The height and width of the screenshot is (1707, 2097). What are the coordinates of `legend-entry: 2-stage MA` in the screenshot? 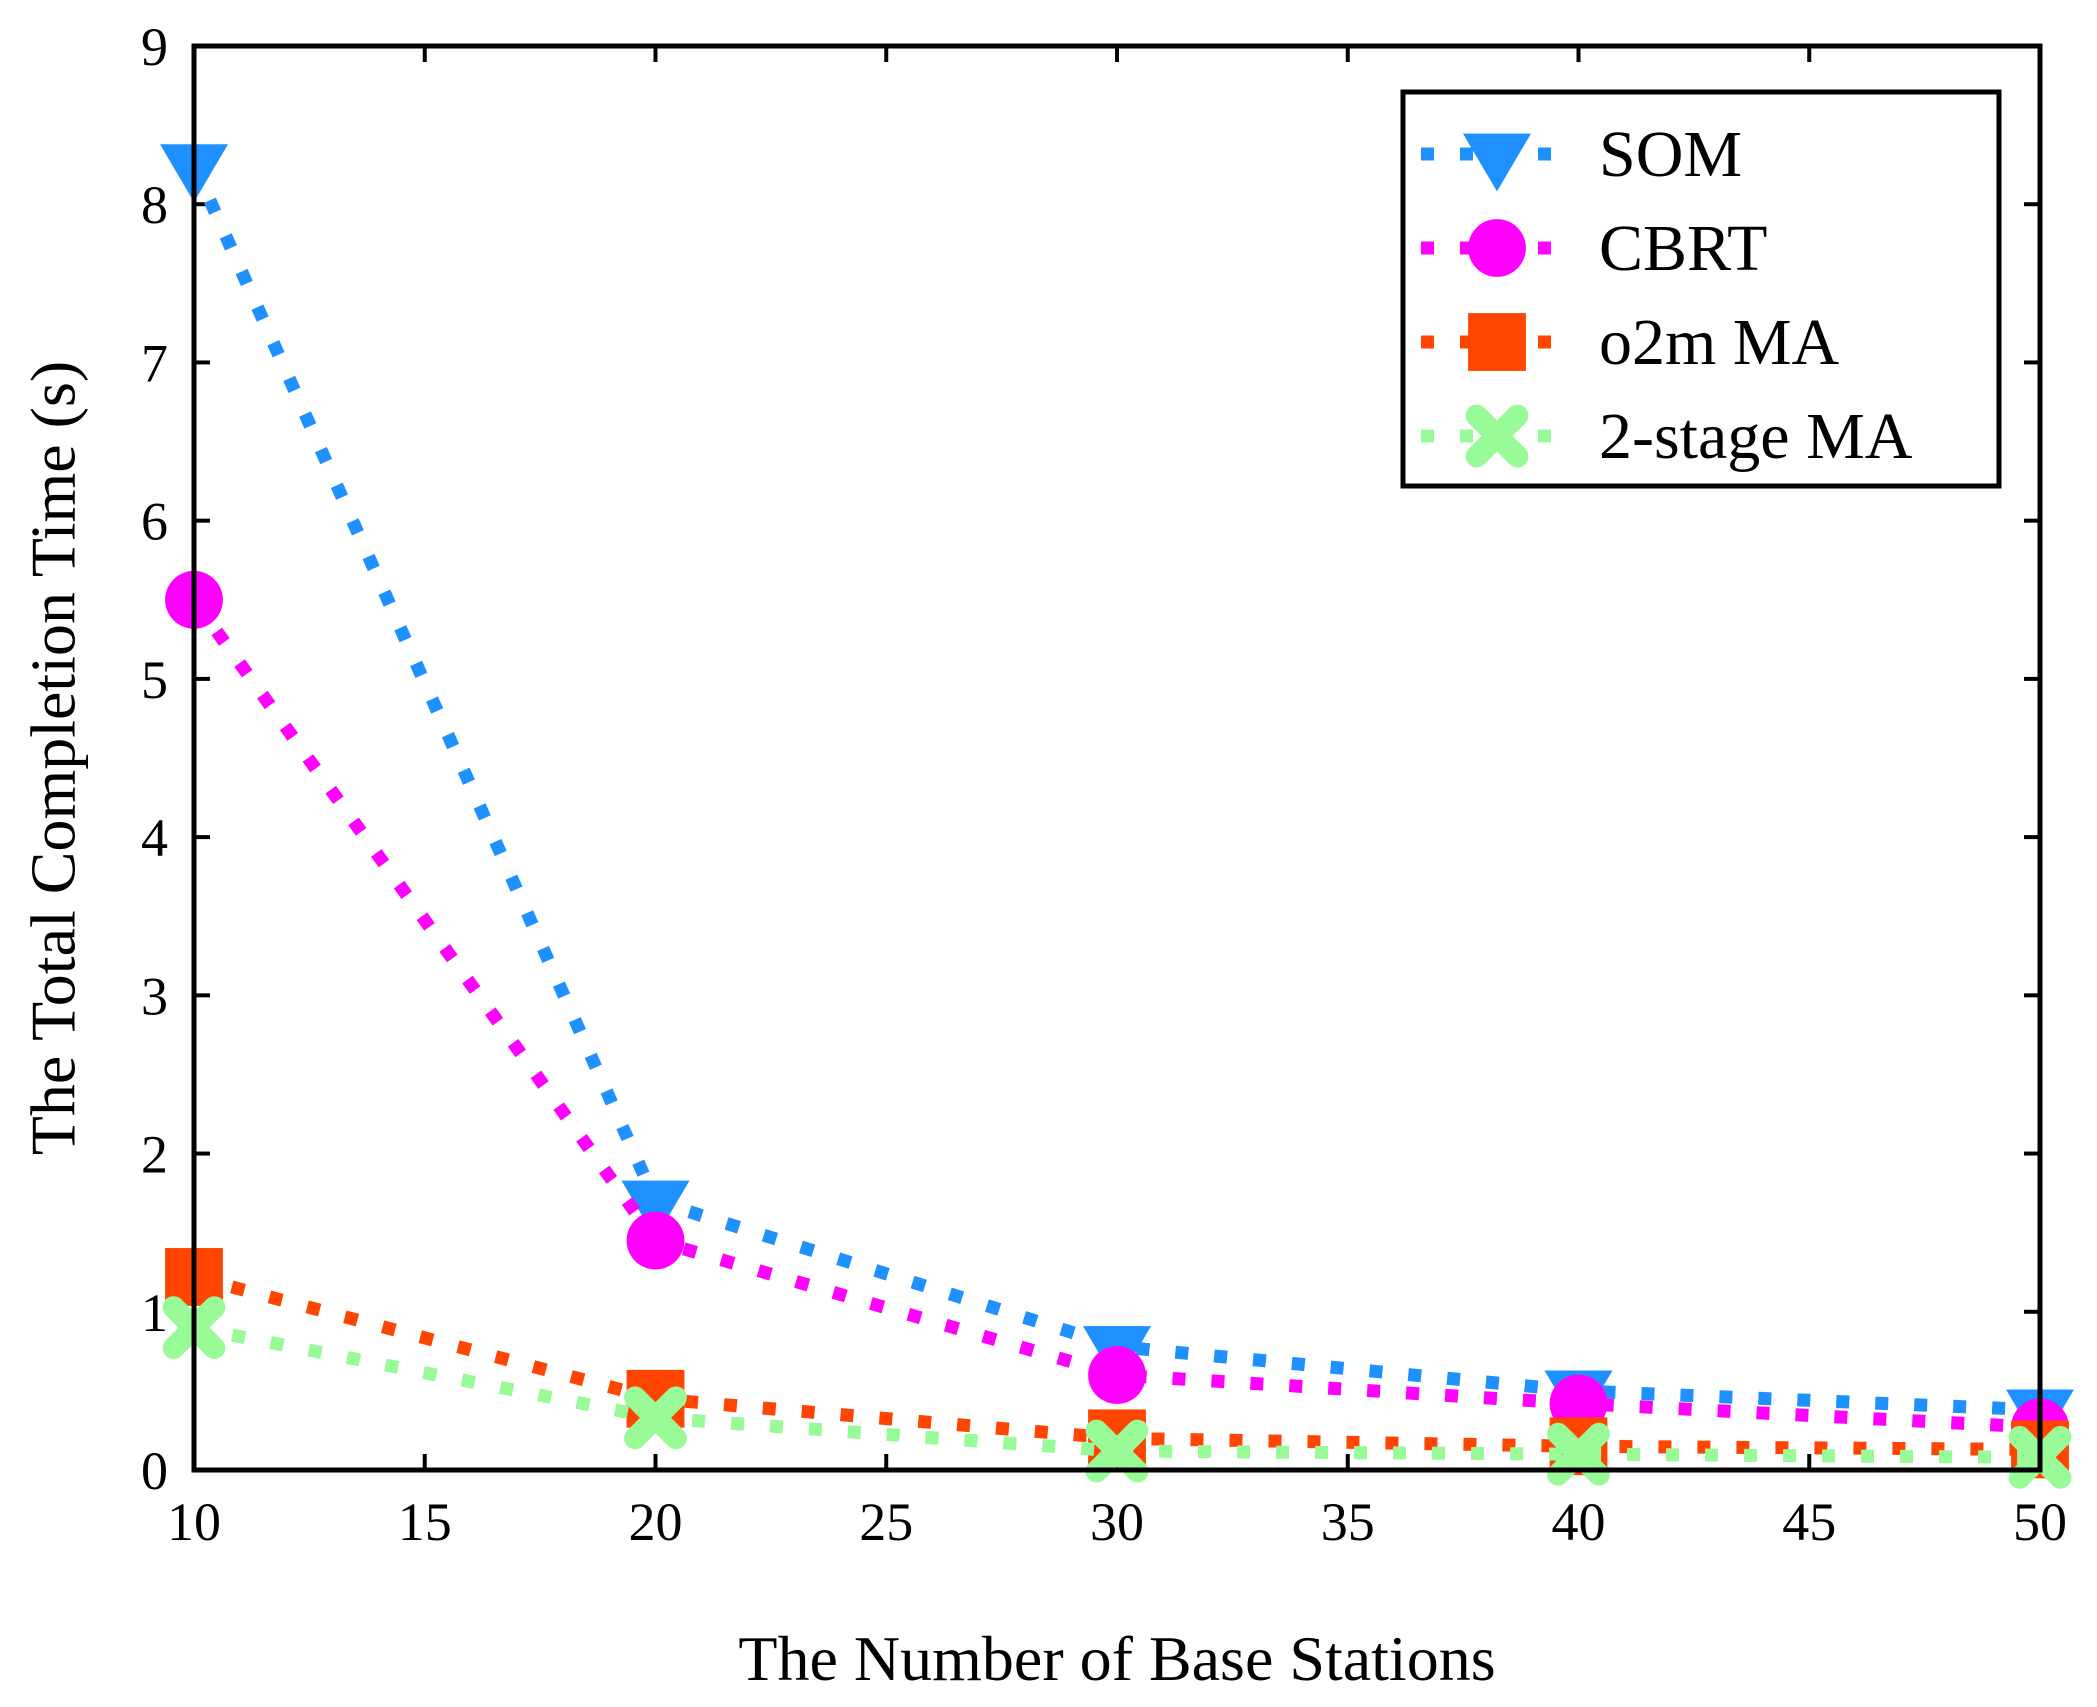 It's located at (1667, 436).